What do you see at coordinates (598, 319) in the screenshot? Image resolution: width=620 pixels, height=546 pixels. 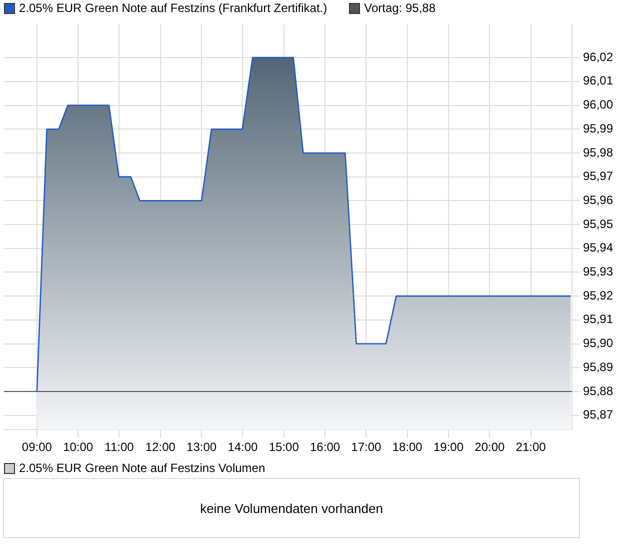 I see `y-tick-label: 95,91` at bounding box center [598, 319].